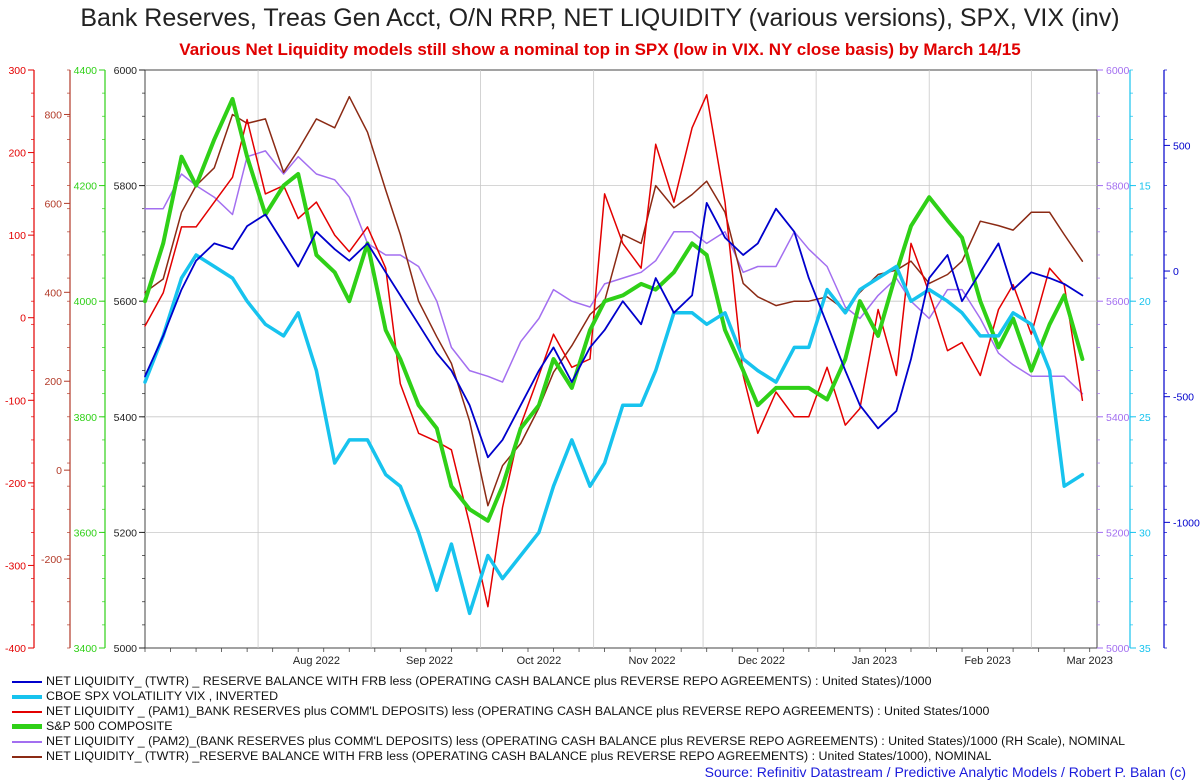 This screenshot has width=1200, height=783. Describe the element at coordinates (27, 742) in the screenshot. I see `legend-swatch-pam2` at that location.